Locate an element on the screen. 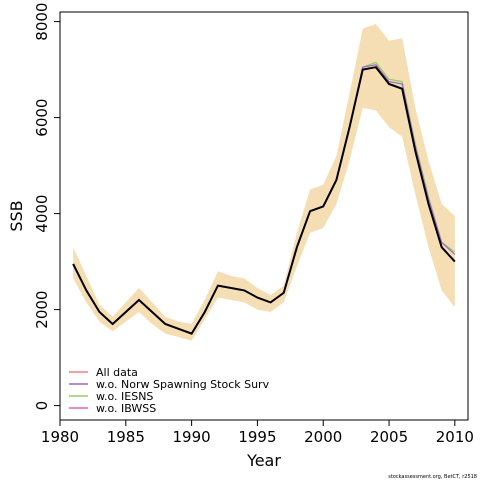 The image size is (480, 480). x-tick-label: 2005 is located at coordinates (389, 437).